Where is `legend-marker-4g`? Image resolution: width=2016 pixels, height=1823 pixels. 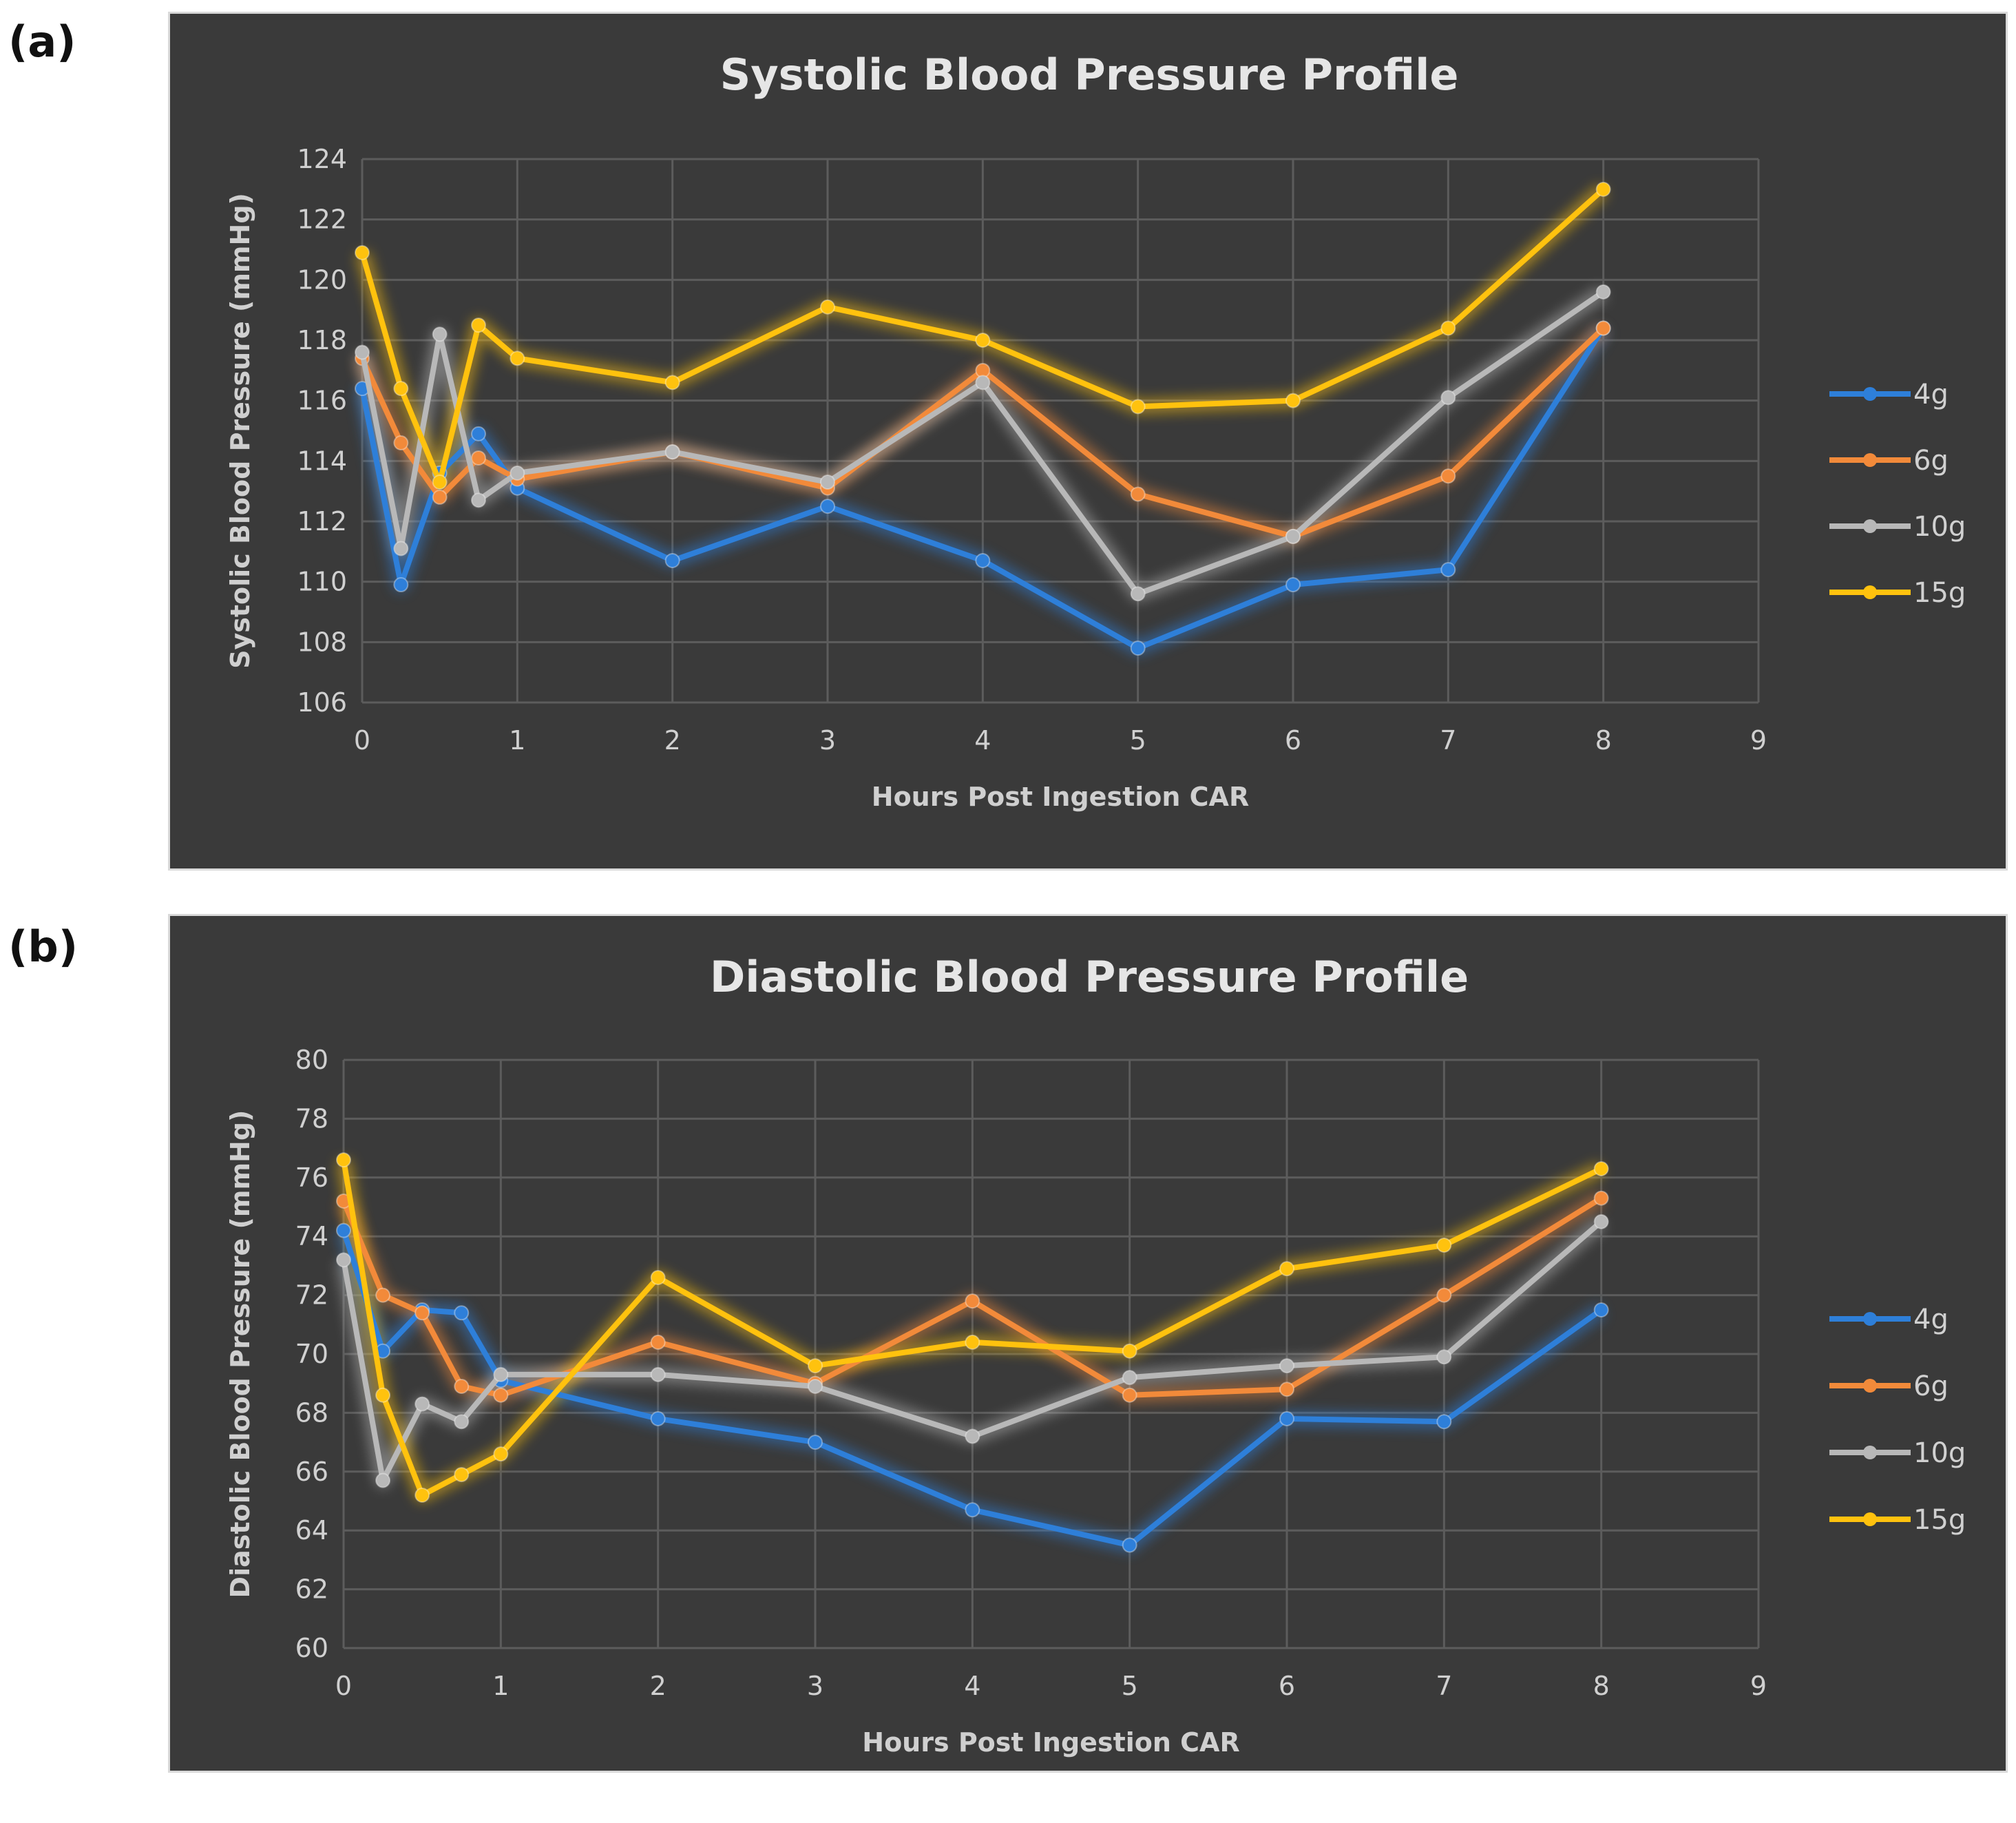
legend-marker-4g is located at coordinates (1870, 1319).